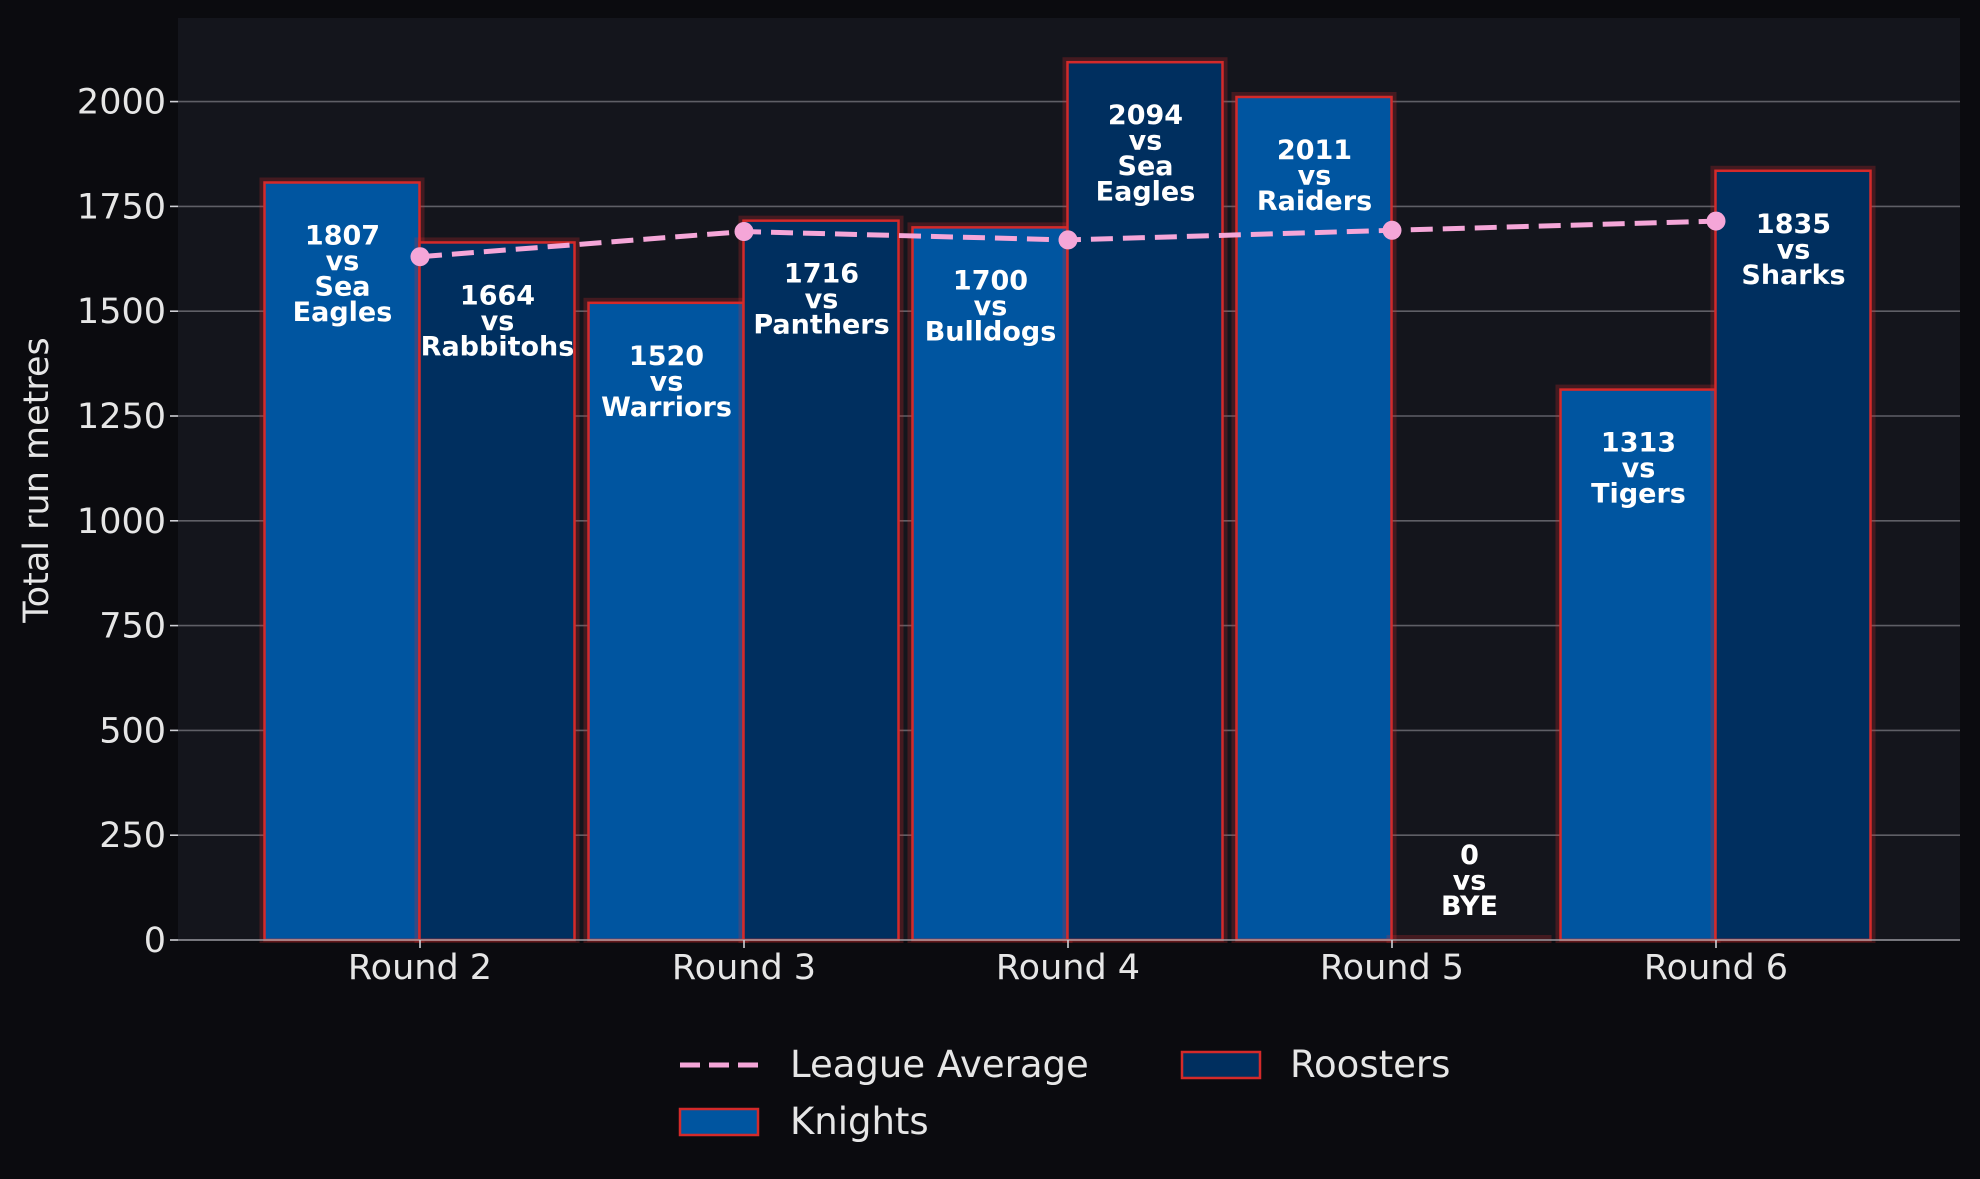 This screenshot has height=1179, width=1980. Describe the element at coordinates (342, 236) in the screenshot. I see `bar-label-line: 1807` at that location.